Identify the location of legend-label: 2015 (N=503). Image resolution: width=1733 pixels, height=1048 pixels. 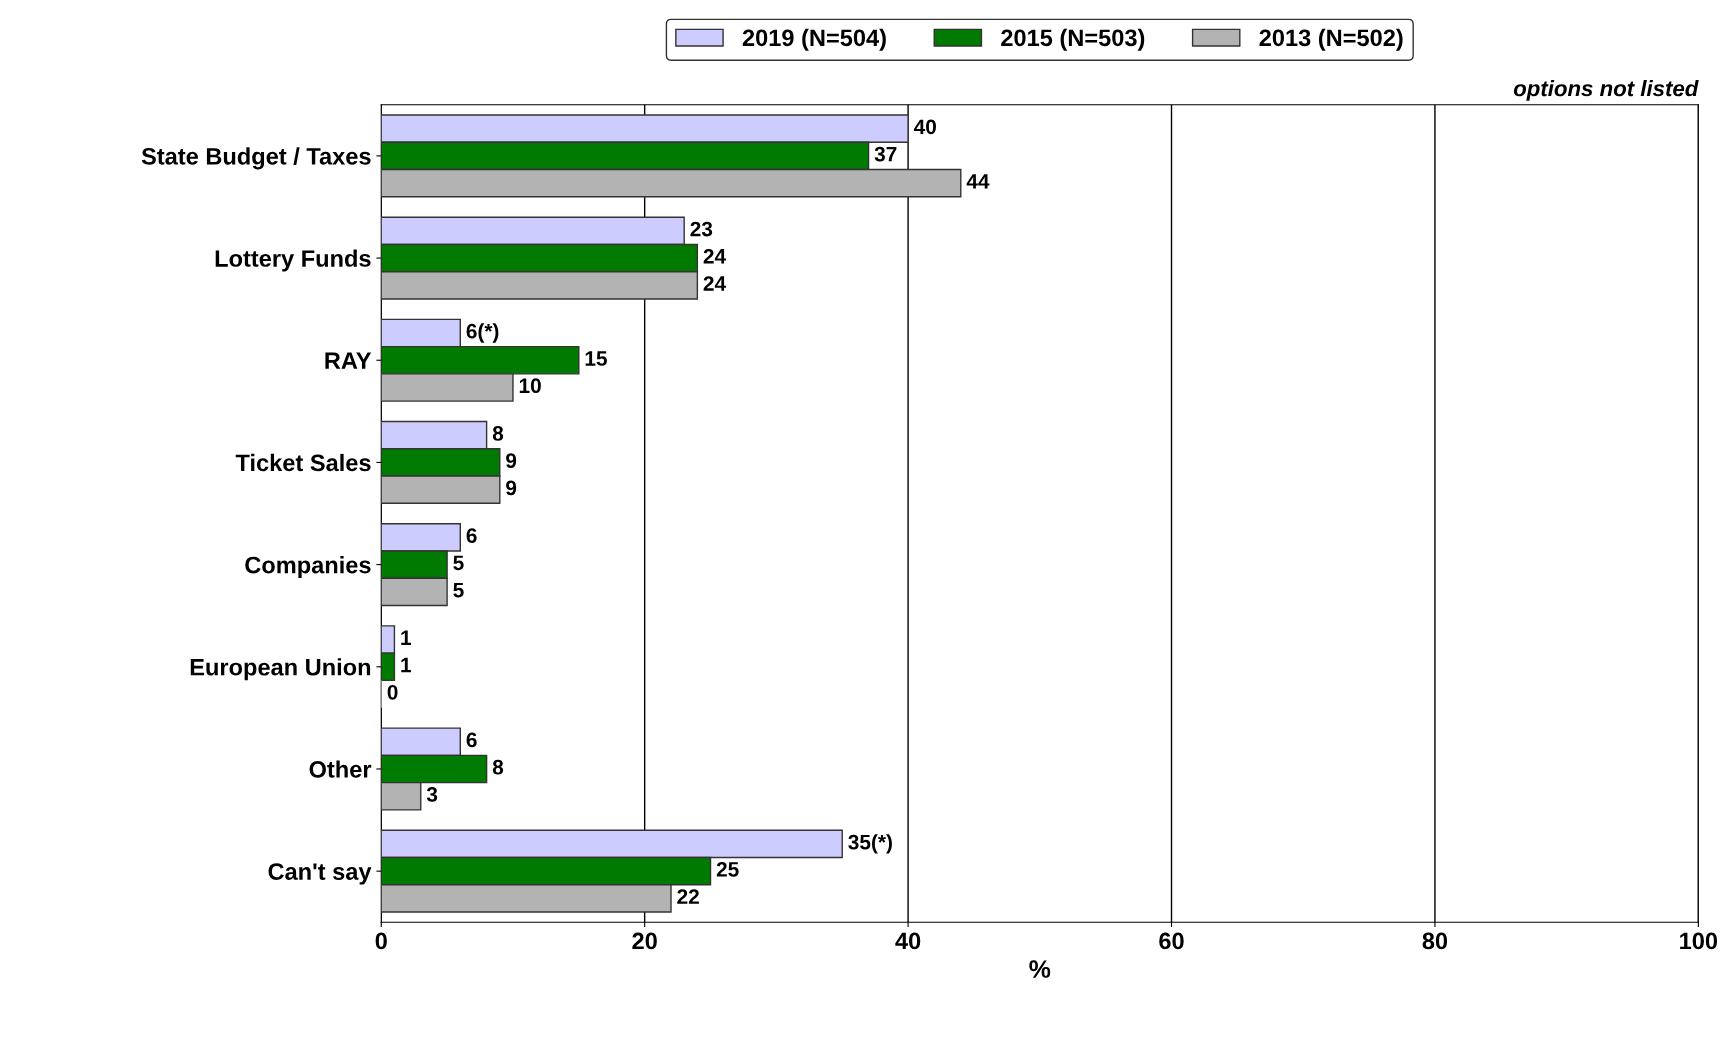
(1073, 39).